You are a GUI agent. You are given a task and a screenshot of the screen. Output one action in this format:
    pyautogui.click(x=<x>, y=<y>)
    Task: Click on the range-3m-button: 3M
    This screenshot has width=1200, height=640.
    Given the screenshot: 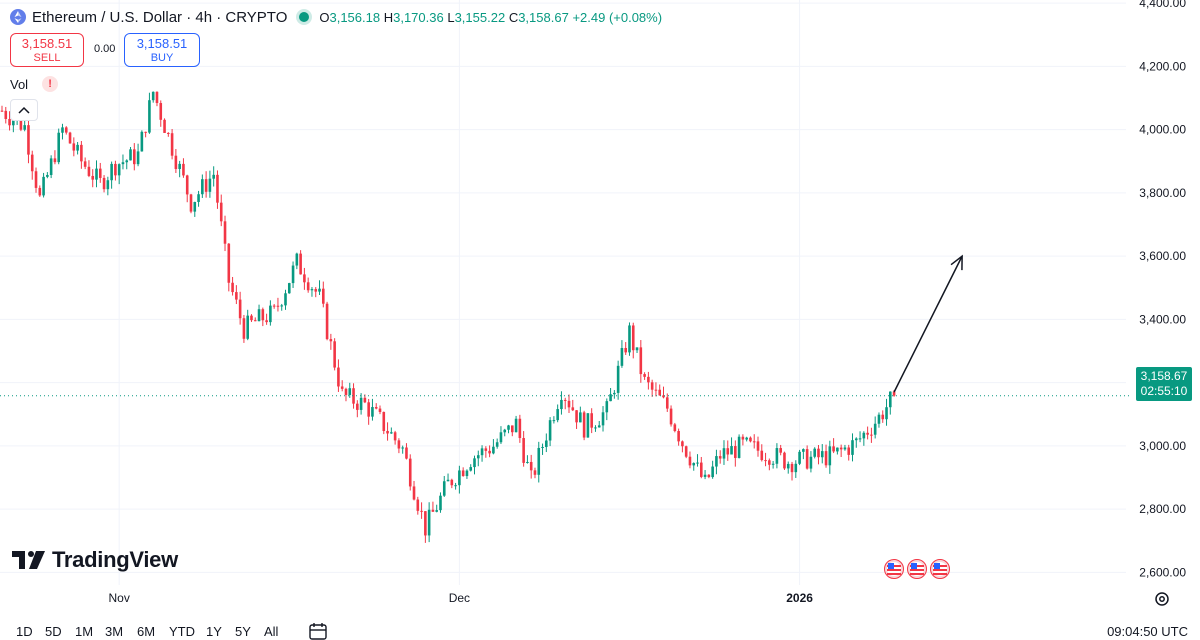 What is the action you would take?
    pyautogui.click(x=114, y=631)
    